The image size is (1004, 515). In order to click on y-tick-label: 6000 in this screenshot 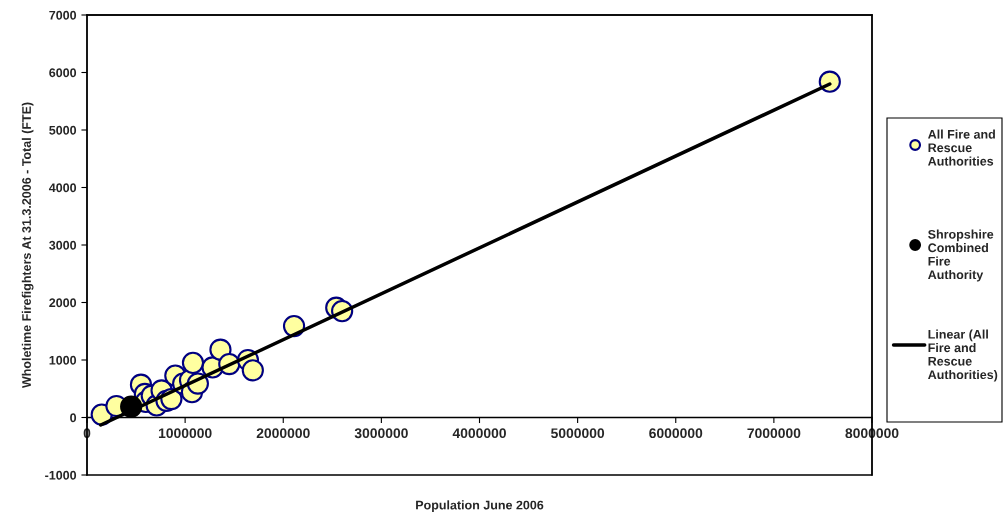, I will do `click(63, 73)`.